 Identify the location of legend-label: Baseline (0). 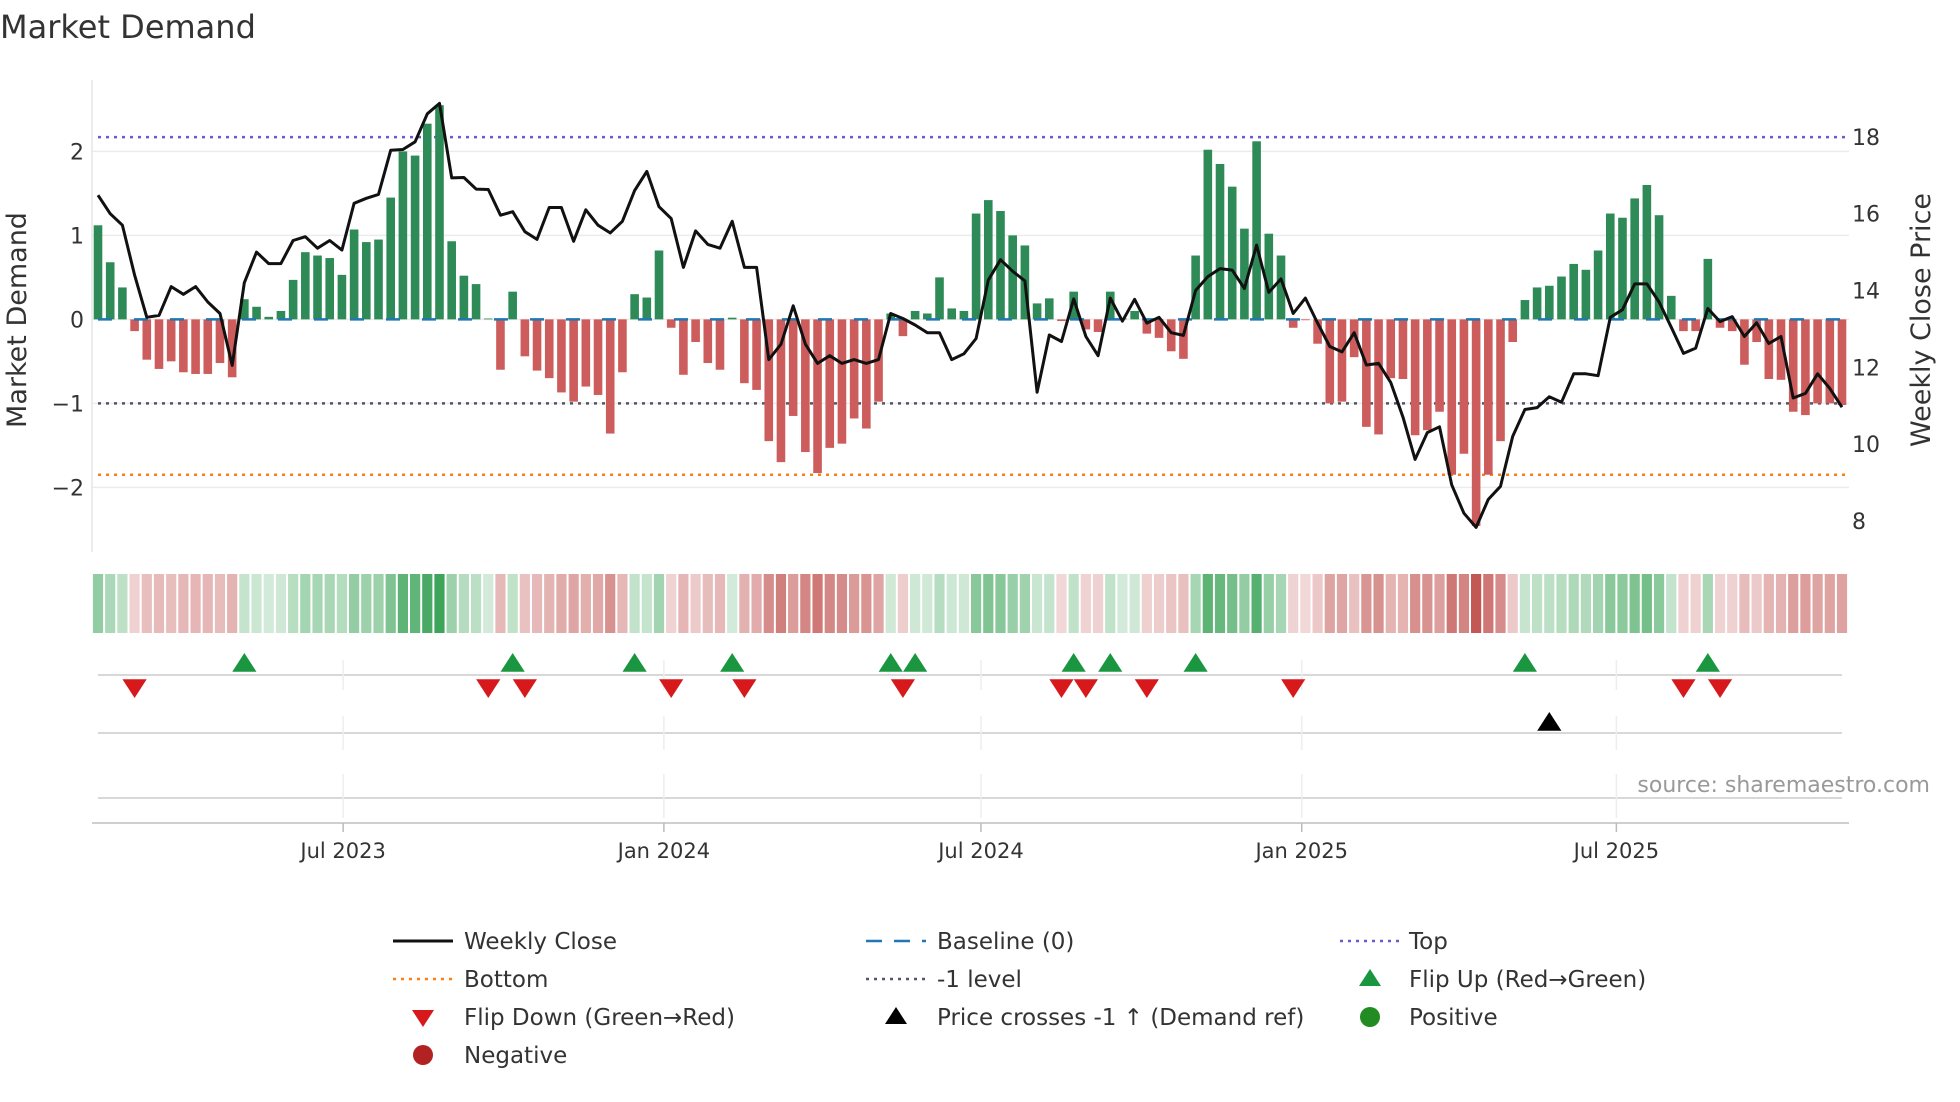
(1005, 942).